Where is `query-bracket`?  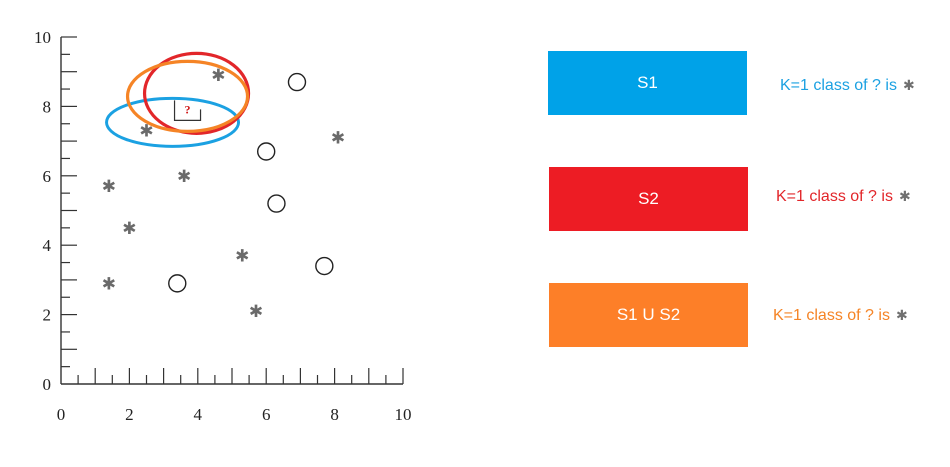
query-bracket is located at coordinates (187, 110).